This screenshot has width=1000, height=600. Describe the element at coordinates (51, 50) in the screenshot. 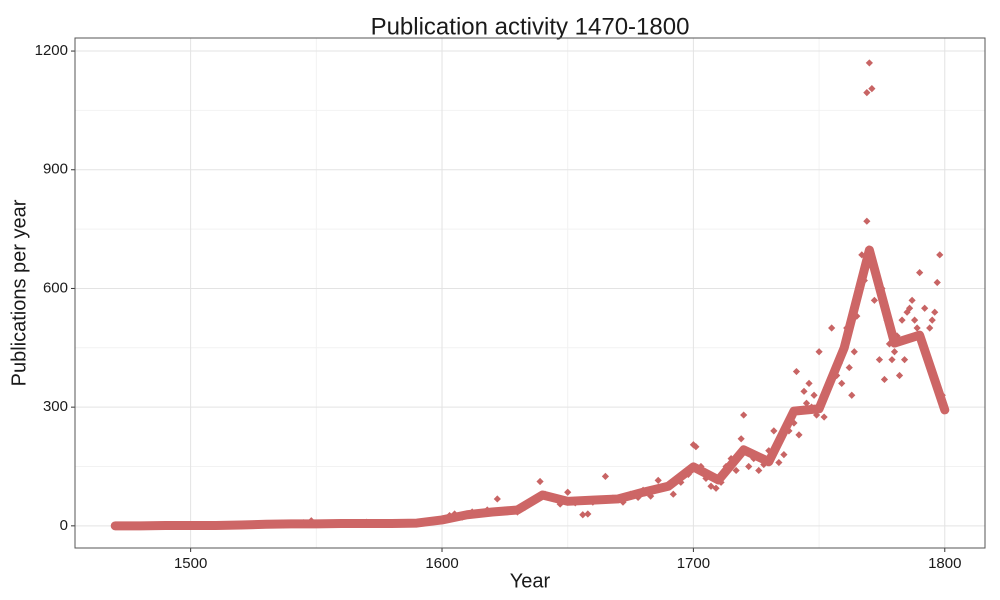

I see `y-tick-label: 1200` at that location.